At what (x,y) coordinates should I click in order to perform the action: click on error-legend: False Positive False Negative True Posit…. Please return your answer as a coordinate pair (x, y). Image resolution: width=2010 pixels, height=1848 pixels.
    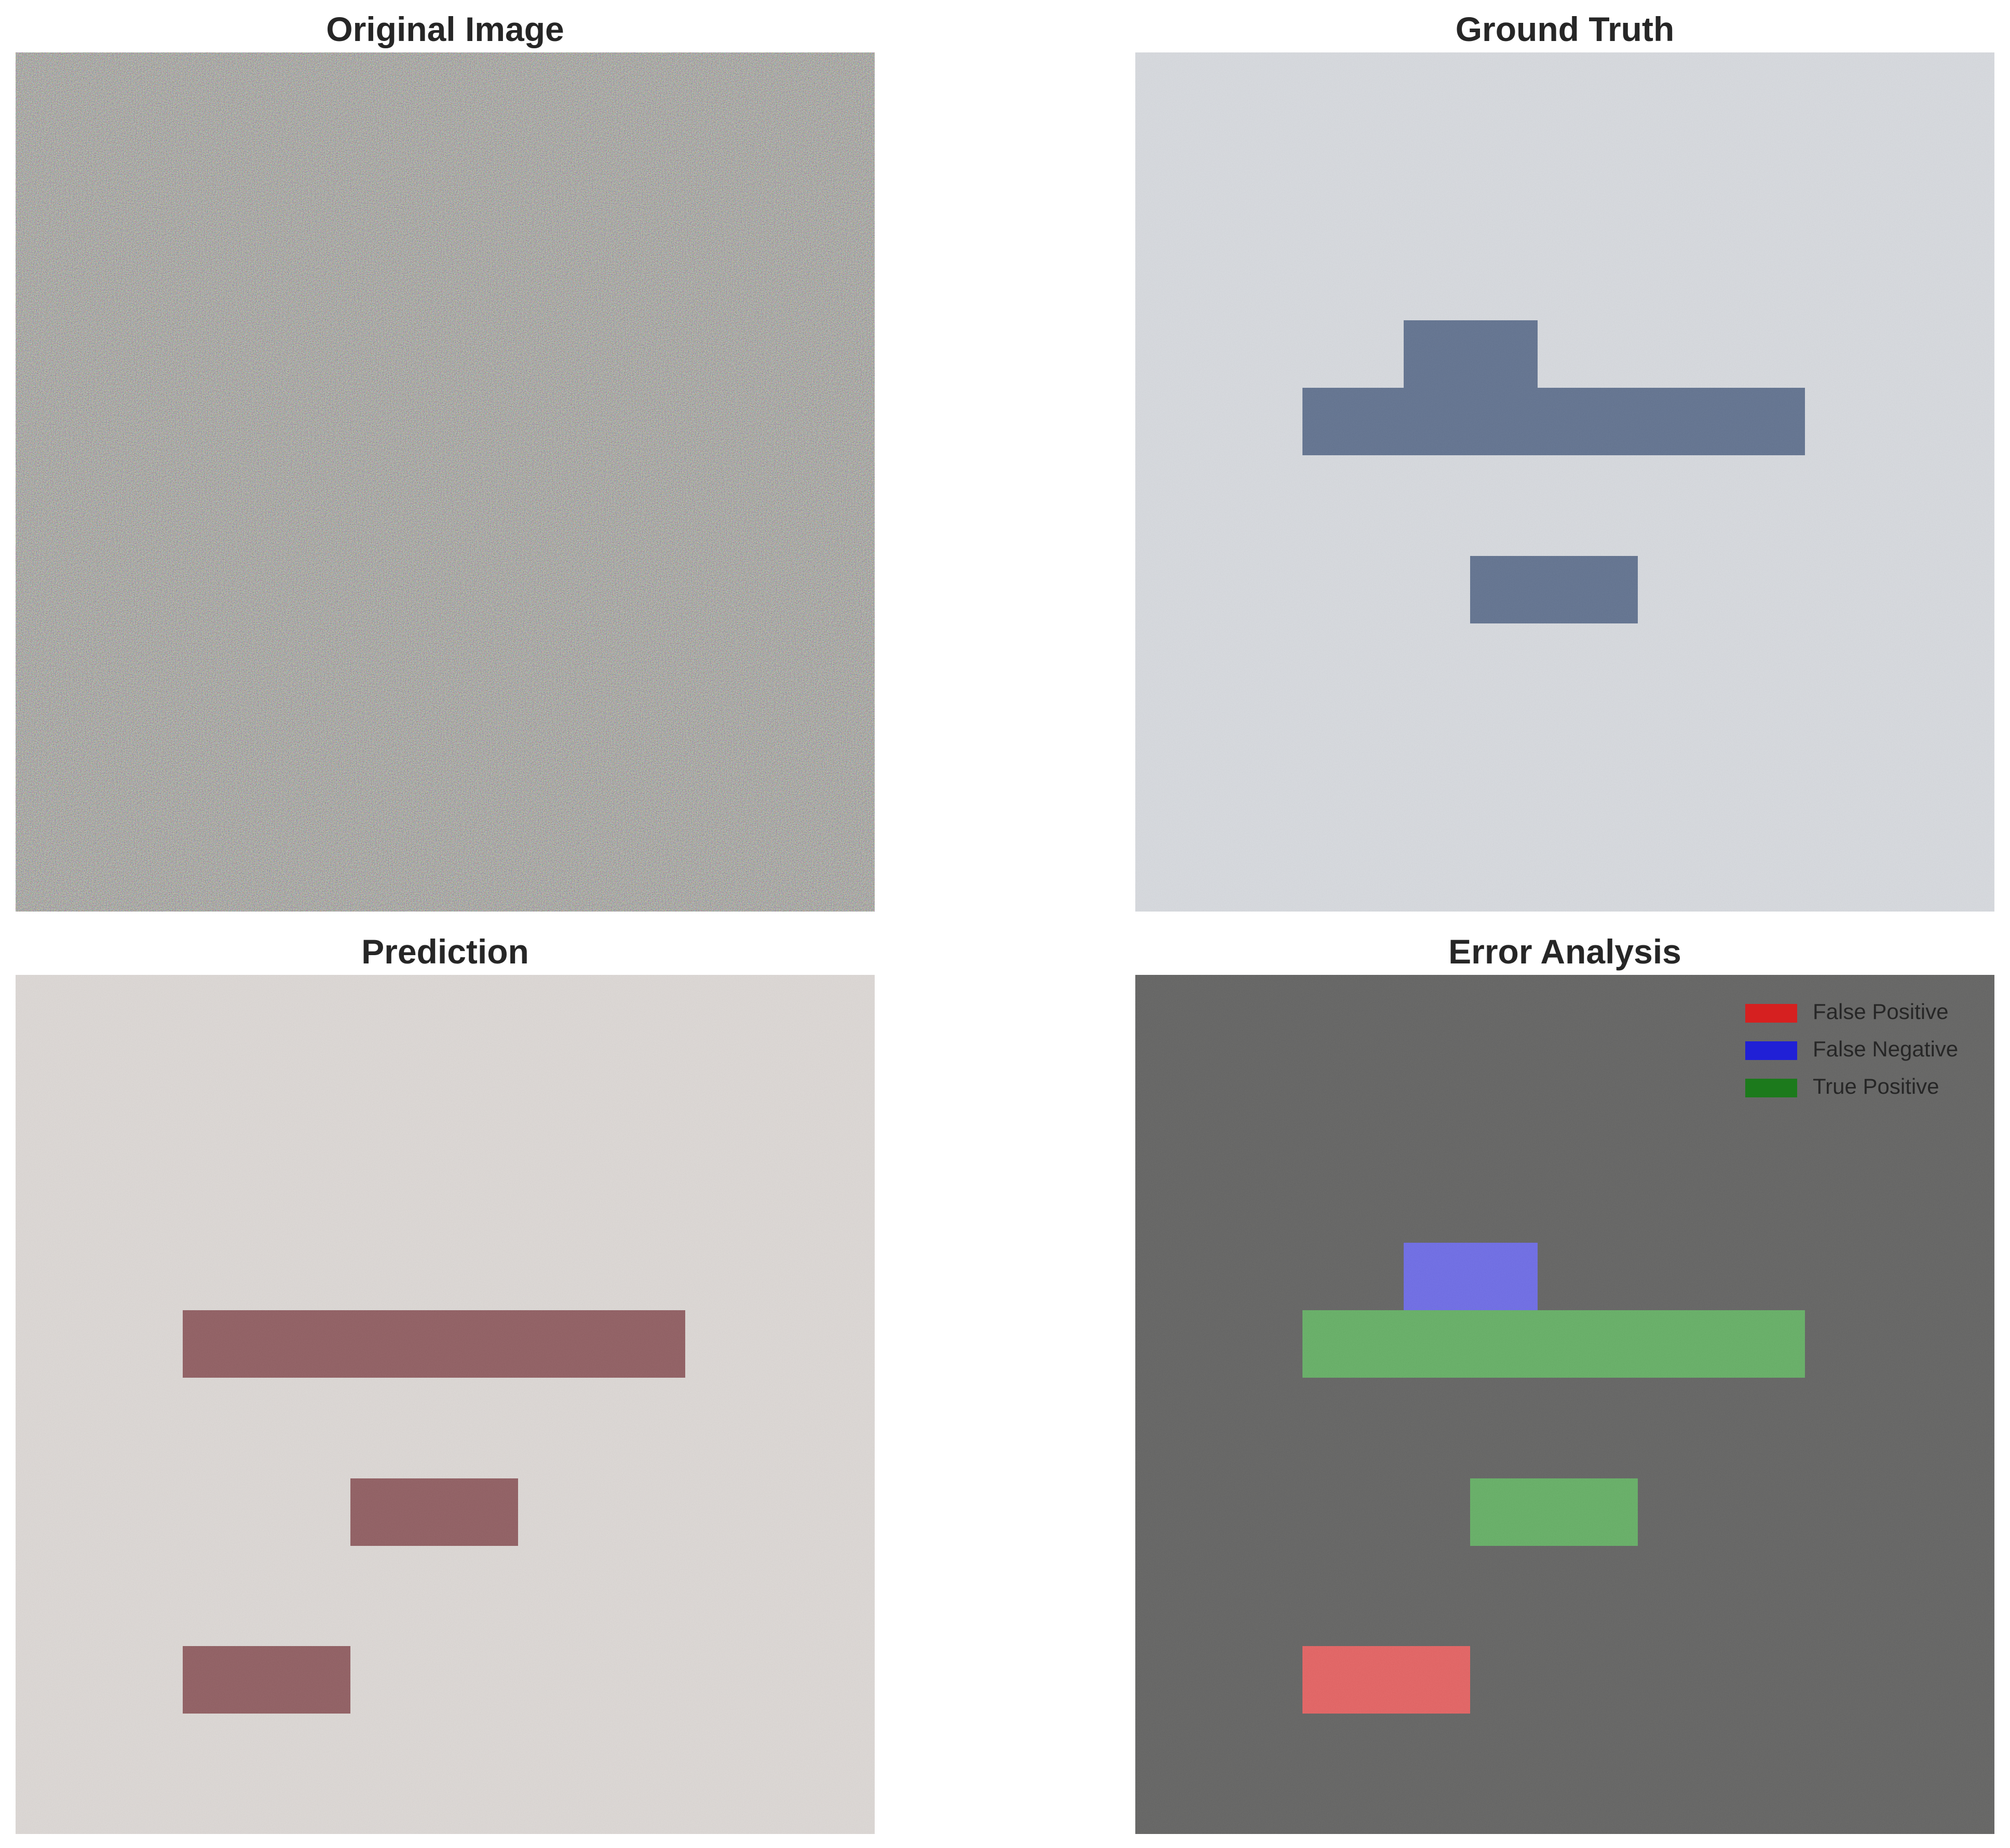
    Looking at the image, I should click on (1860, 1050).